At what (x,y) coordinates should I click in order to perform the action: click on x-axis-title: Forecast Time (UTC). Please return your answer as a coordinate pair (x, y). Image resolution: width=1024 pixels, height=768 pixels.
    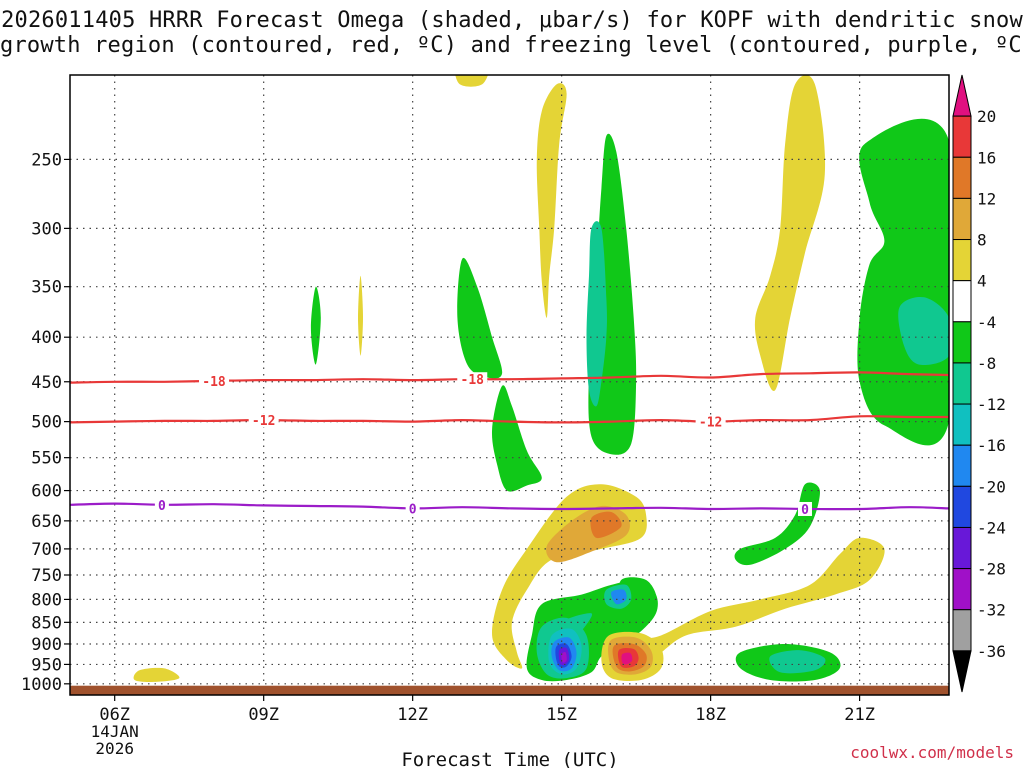
    Looking at the image, I should click on (509, 758).